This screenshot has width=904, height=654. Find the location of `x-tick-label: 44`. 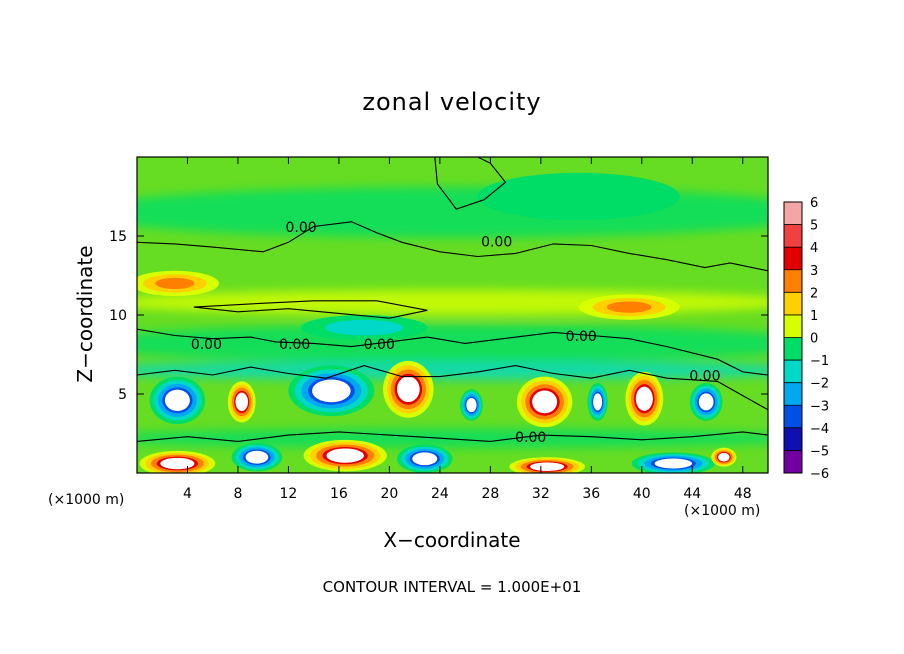

x-tick-label: 44 is located at coordinates (692, 494).